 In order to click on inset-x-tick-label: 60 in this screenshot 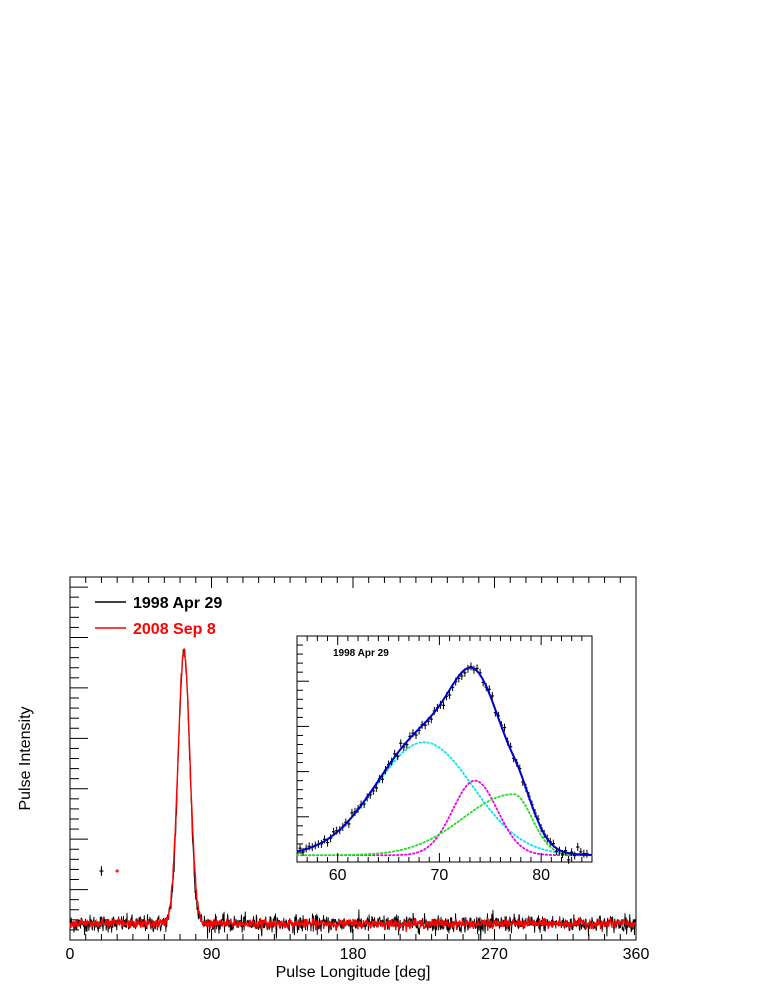, I will do `click(338, 875)`.